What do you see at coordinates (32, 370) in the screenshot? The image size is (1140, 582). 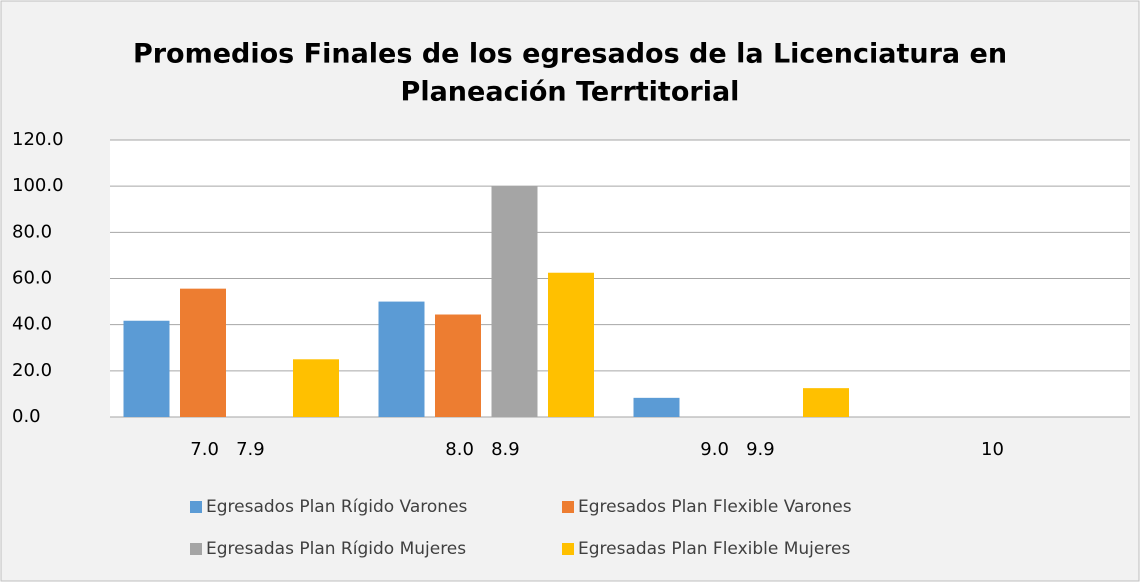 I see `y-tick-label: 20.0` at bounding box center [32, 370].